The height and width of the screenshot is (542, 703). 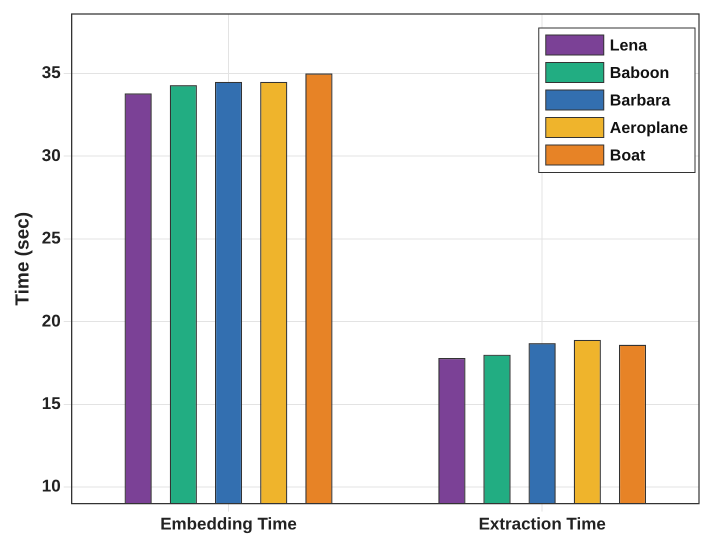 What do you see at coordinates (629, 45) in the screenshot?
I see `legend-label: Lena` at bounding box center [629, 45].